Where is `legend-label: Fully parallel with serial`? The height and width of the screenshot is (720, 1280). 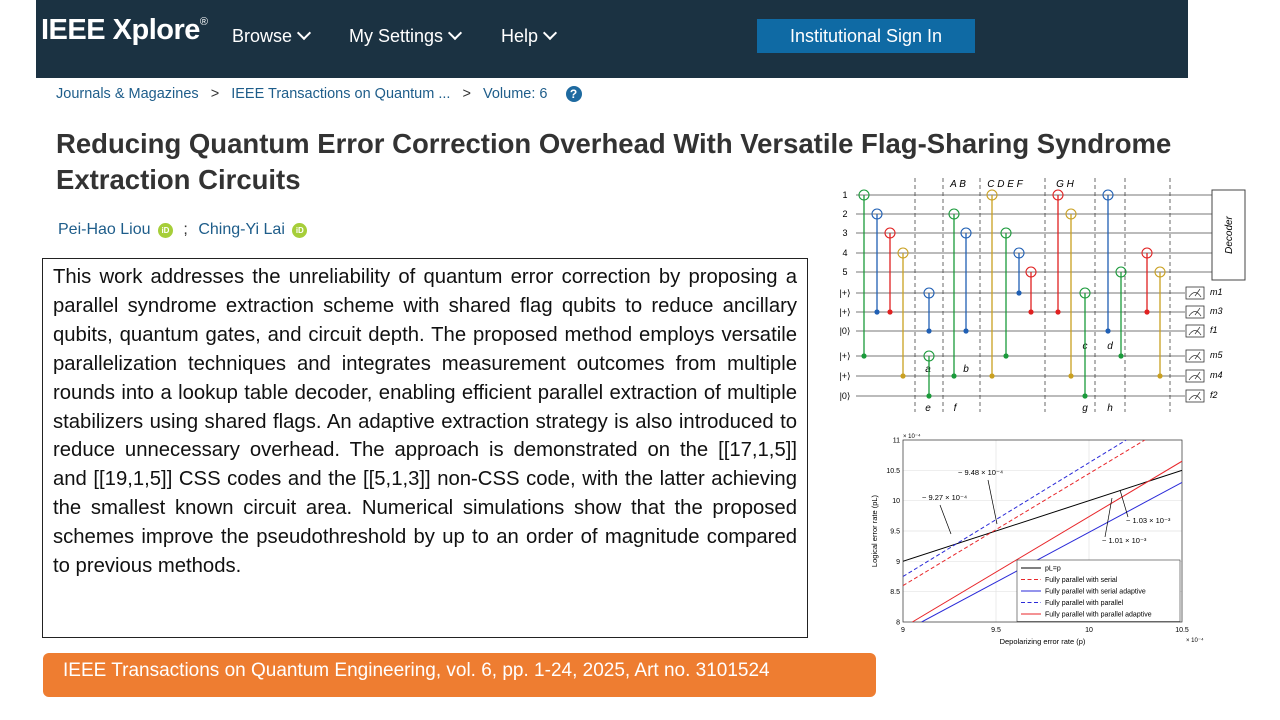
legend-label: Fully parallel with serial is located at coordinates (1081, 580).